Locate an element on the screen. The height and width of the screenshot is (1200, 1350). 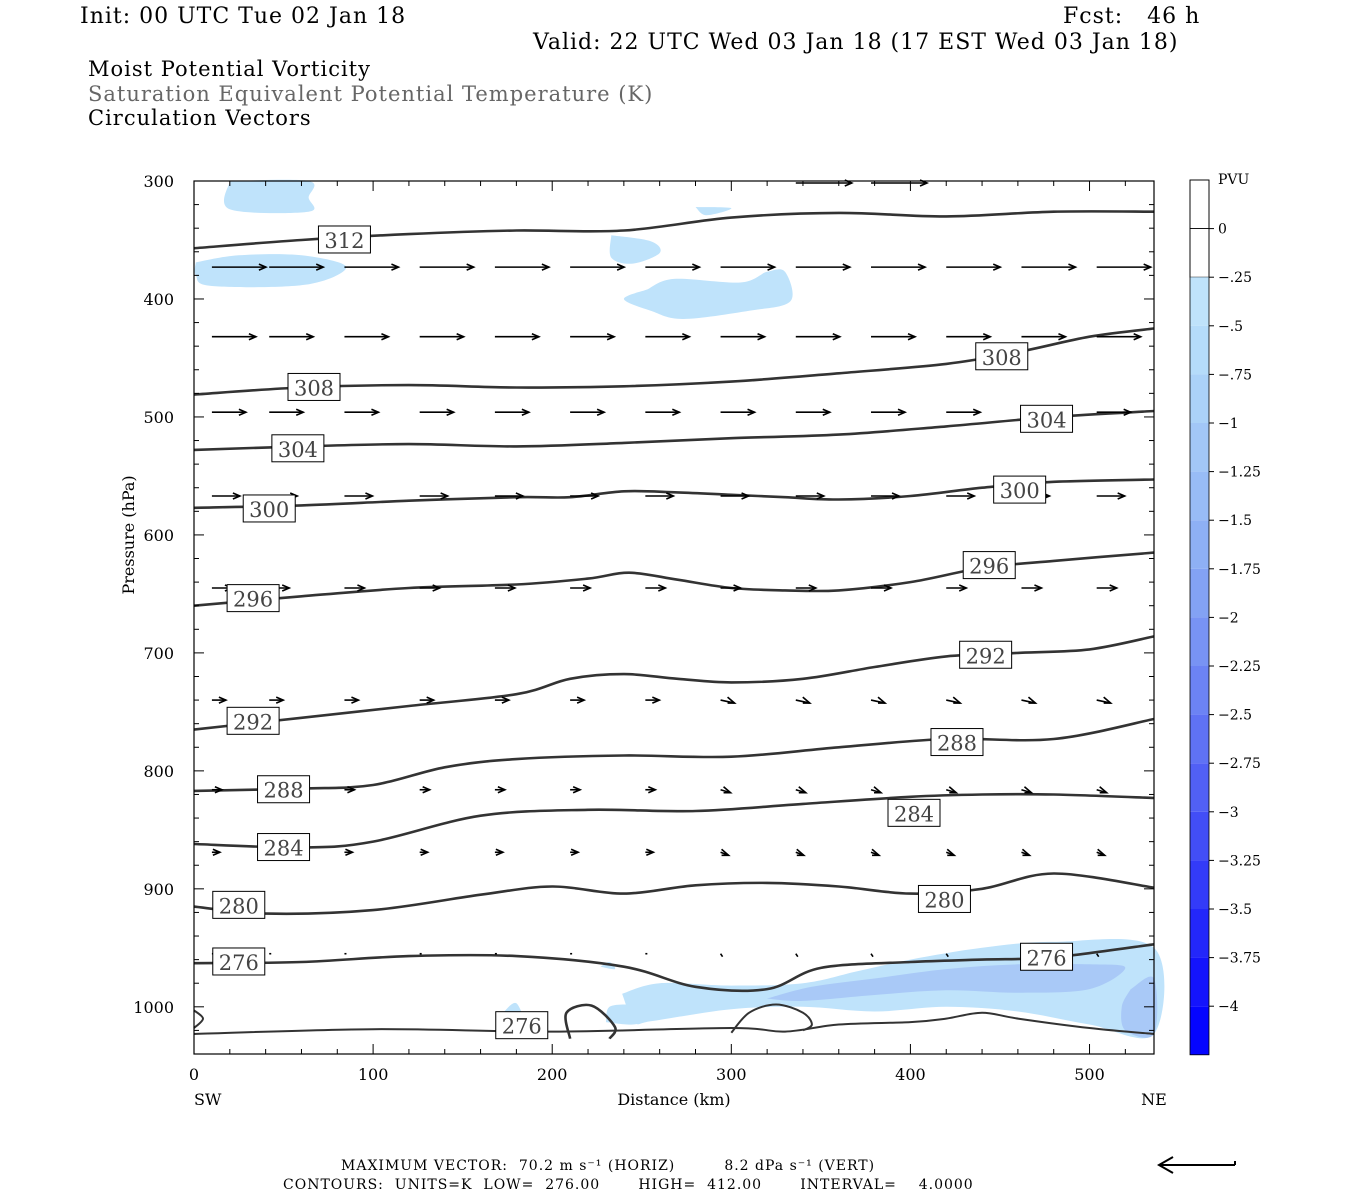
x-tick-label: 0 is located at coordinates (194, 1074).